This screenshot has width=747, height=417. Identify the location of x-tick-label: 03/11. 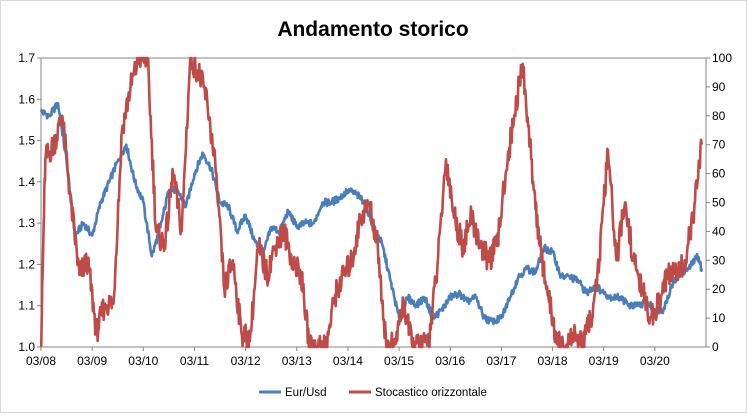
(194, 361).